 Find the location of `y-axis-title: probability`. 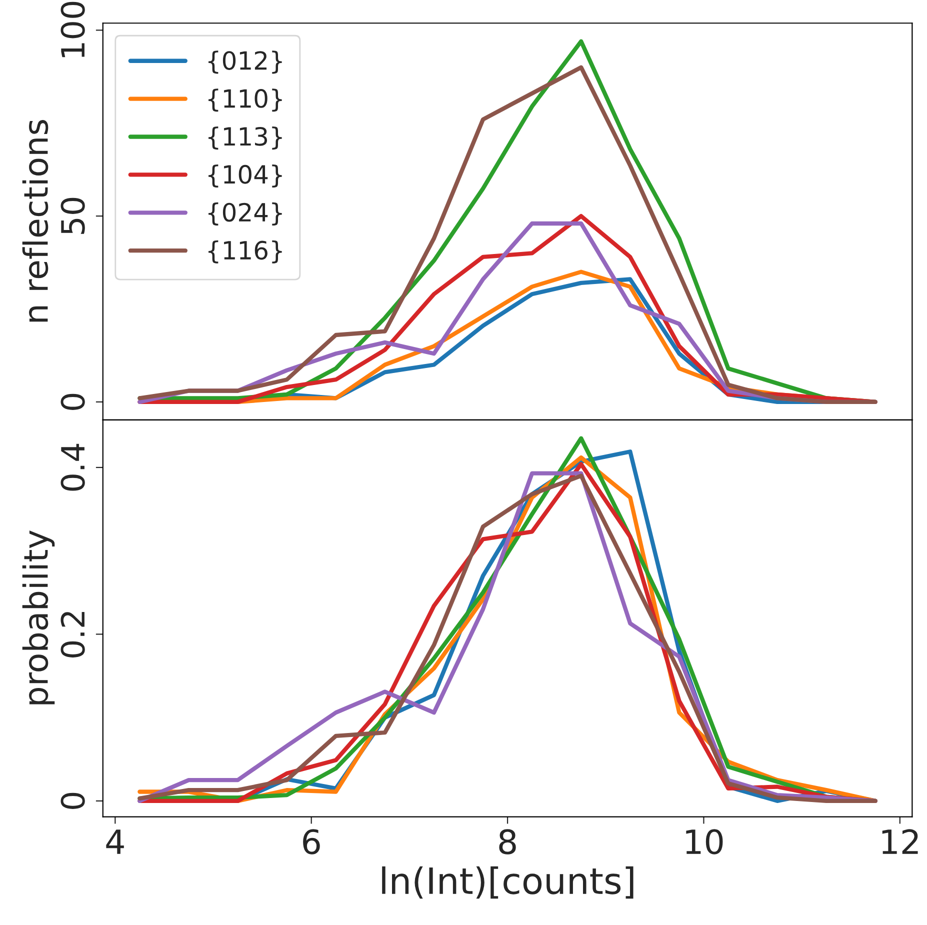

y-axis-title: probability is located at coordinates (38, 617).